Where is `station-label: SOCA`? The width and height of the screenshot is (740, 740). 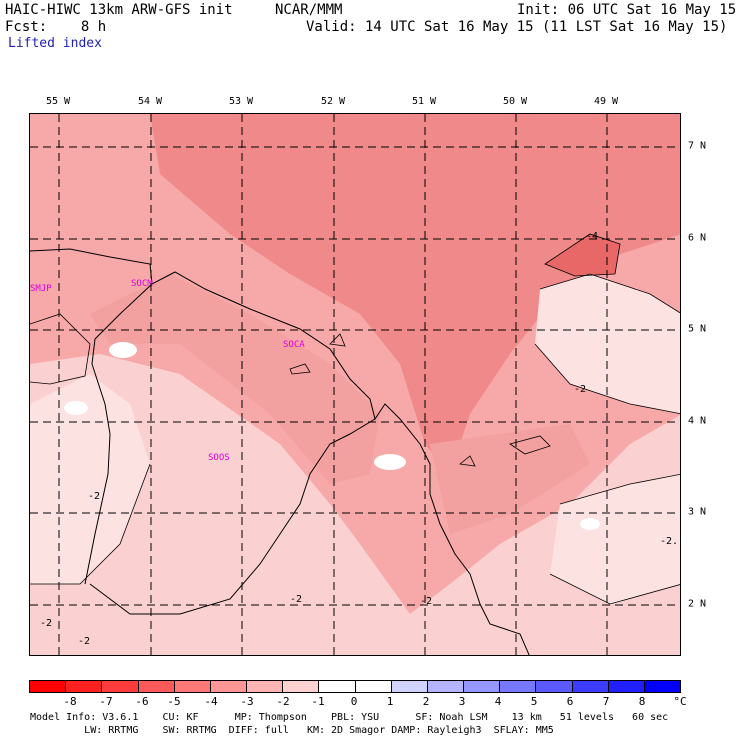 station-label: SOCA is located at coordinates (294, 345).